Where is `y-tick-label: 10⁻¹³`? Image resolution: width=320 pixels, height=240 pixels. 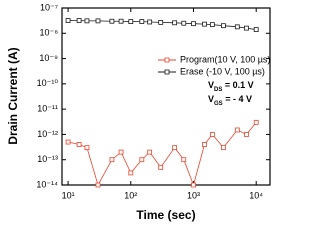 y-tick-label: 10⁻¹³ is located at coordinates (47, 159).